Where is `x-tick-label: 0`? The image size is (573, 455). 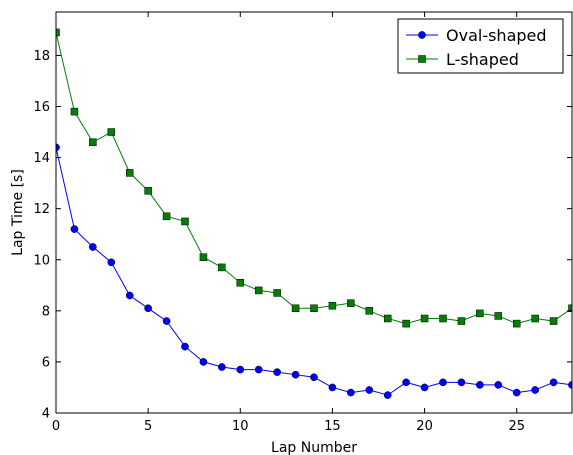 x-tick-label: 0 is located at coordinates (56, 426).